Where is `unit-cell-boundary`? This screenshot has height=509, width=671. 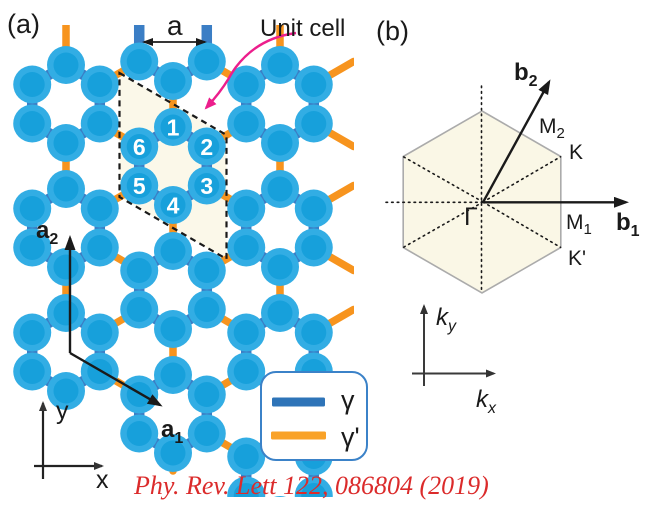
unit-cell-boundary is located at coordinates (173, 166).